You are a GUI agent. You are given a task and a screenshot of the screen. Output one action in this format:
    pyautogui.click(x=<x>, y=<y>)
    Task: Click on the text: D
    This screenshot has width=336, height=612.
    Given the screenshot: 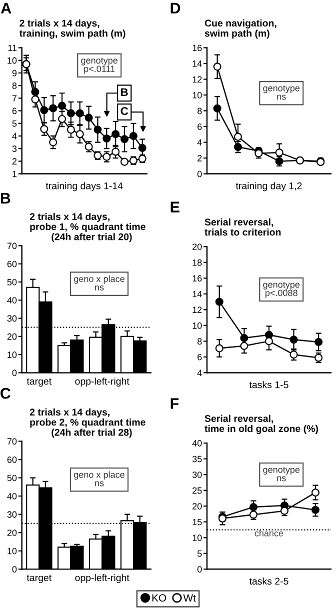 What is the action you would take?
    pyautogui.click(x=175, y=8)
    